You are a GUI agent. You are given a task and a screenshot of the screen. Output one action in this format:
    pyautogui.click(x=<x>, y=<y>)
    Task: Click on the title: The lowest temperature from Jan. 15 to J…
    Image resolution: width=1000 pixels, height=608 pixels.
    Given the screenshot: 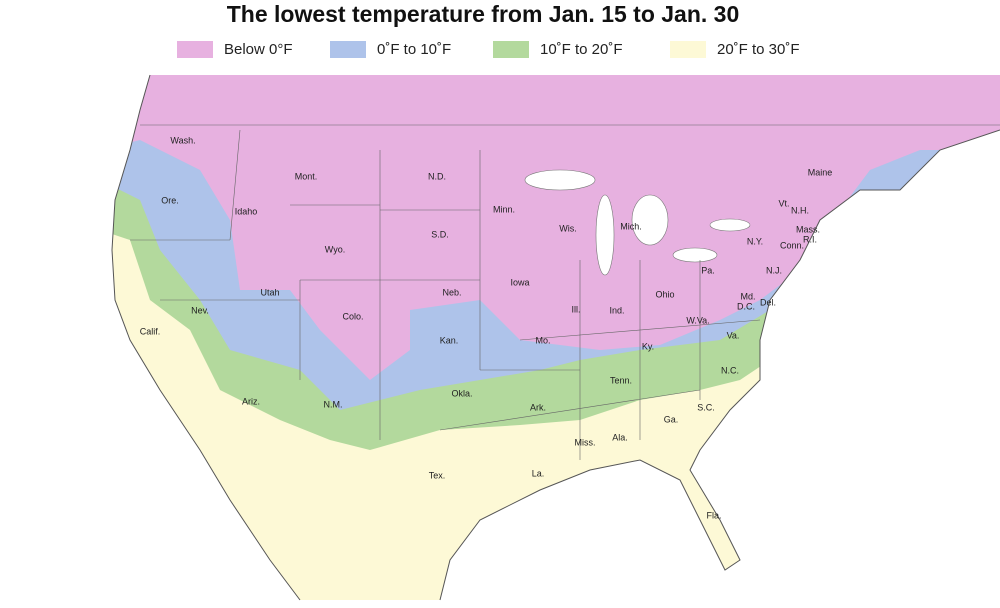 What is the action you would take?
    pyautogui.click(x=483, y=14)
    